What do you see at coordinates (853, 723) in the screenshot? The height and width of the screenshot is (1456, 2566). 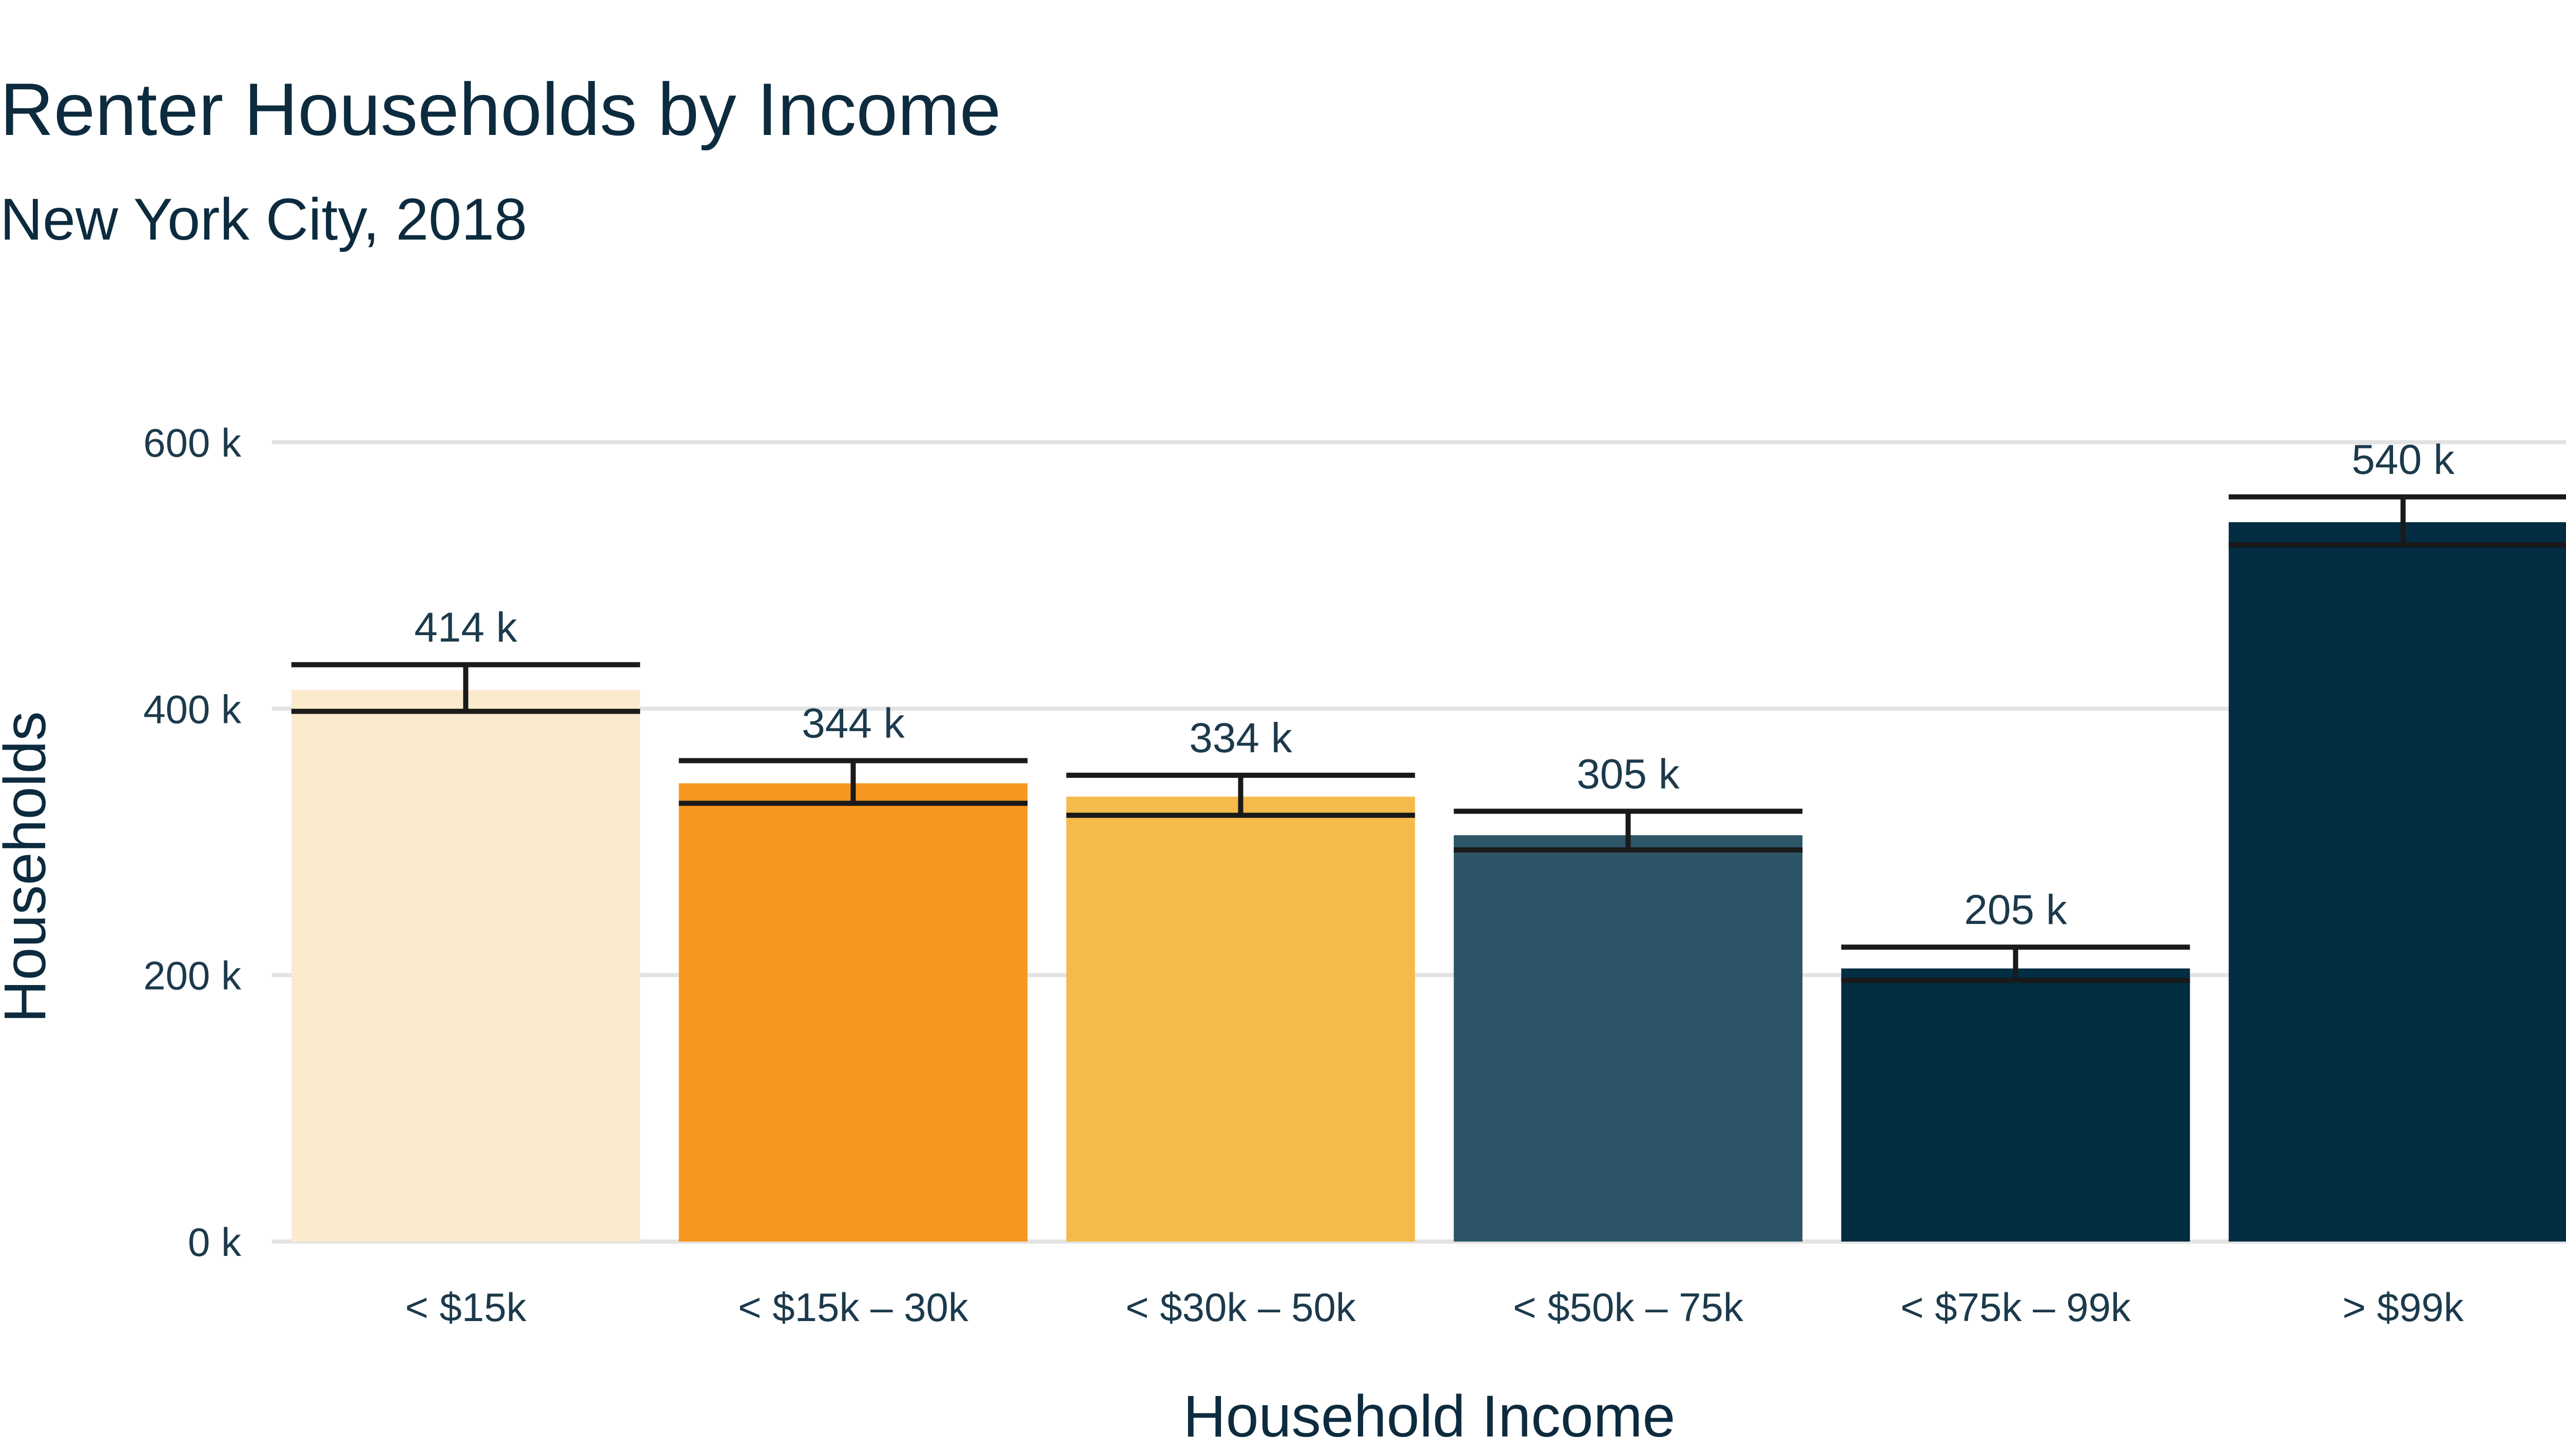 I see `bar-value-label: 344 k` at bounding box center [853, 723].